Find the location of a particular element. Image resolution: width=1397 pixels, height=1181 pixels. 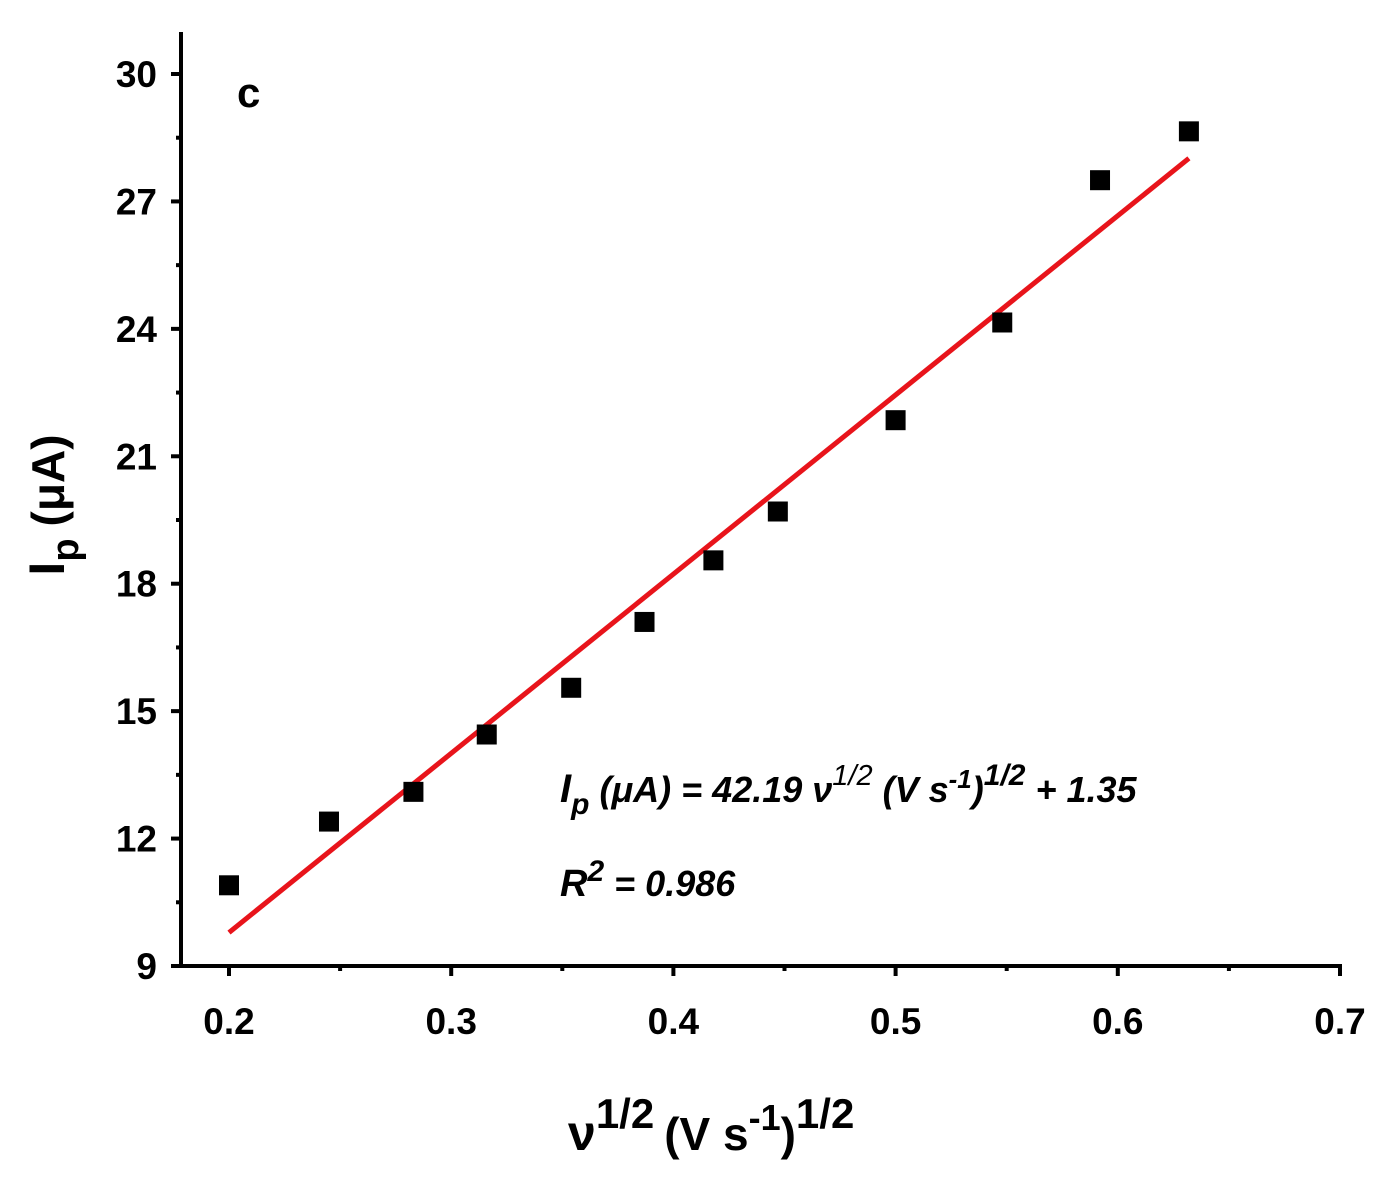

y-axis-title: Ip (μA) is located at coordinates (53, 504).